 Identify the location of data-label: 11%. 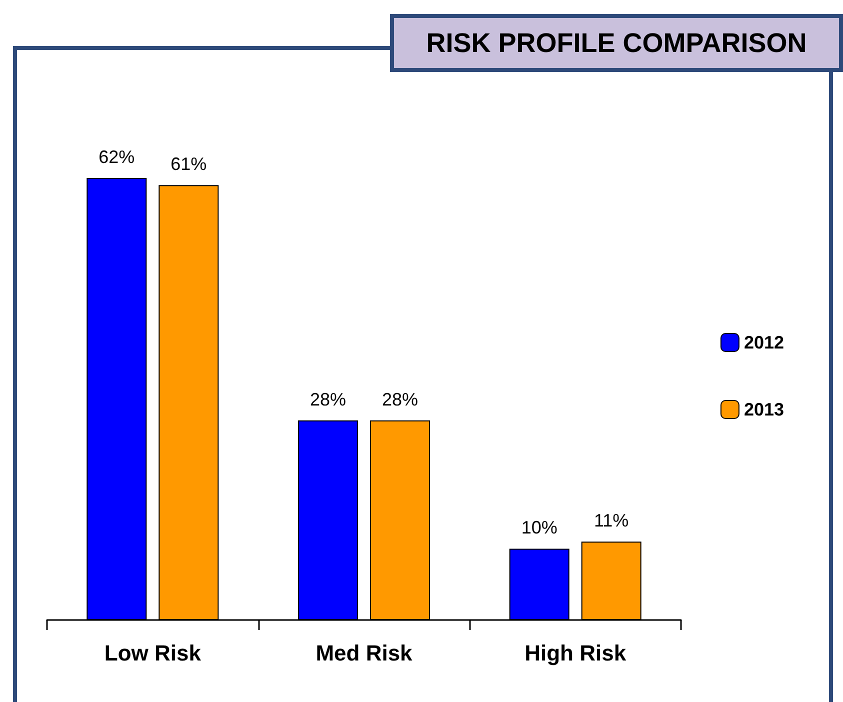
(611, 520).